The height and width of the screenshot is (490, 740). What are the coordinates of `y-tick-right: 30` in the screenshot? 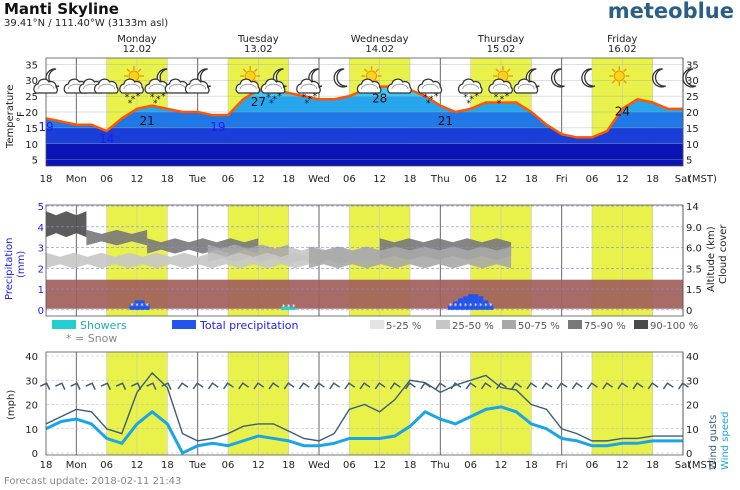 It's located at (692, 381).